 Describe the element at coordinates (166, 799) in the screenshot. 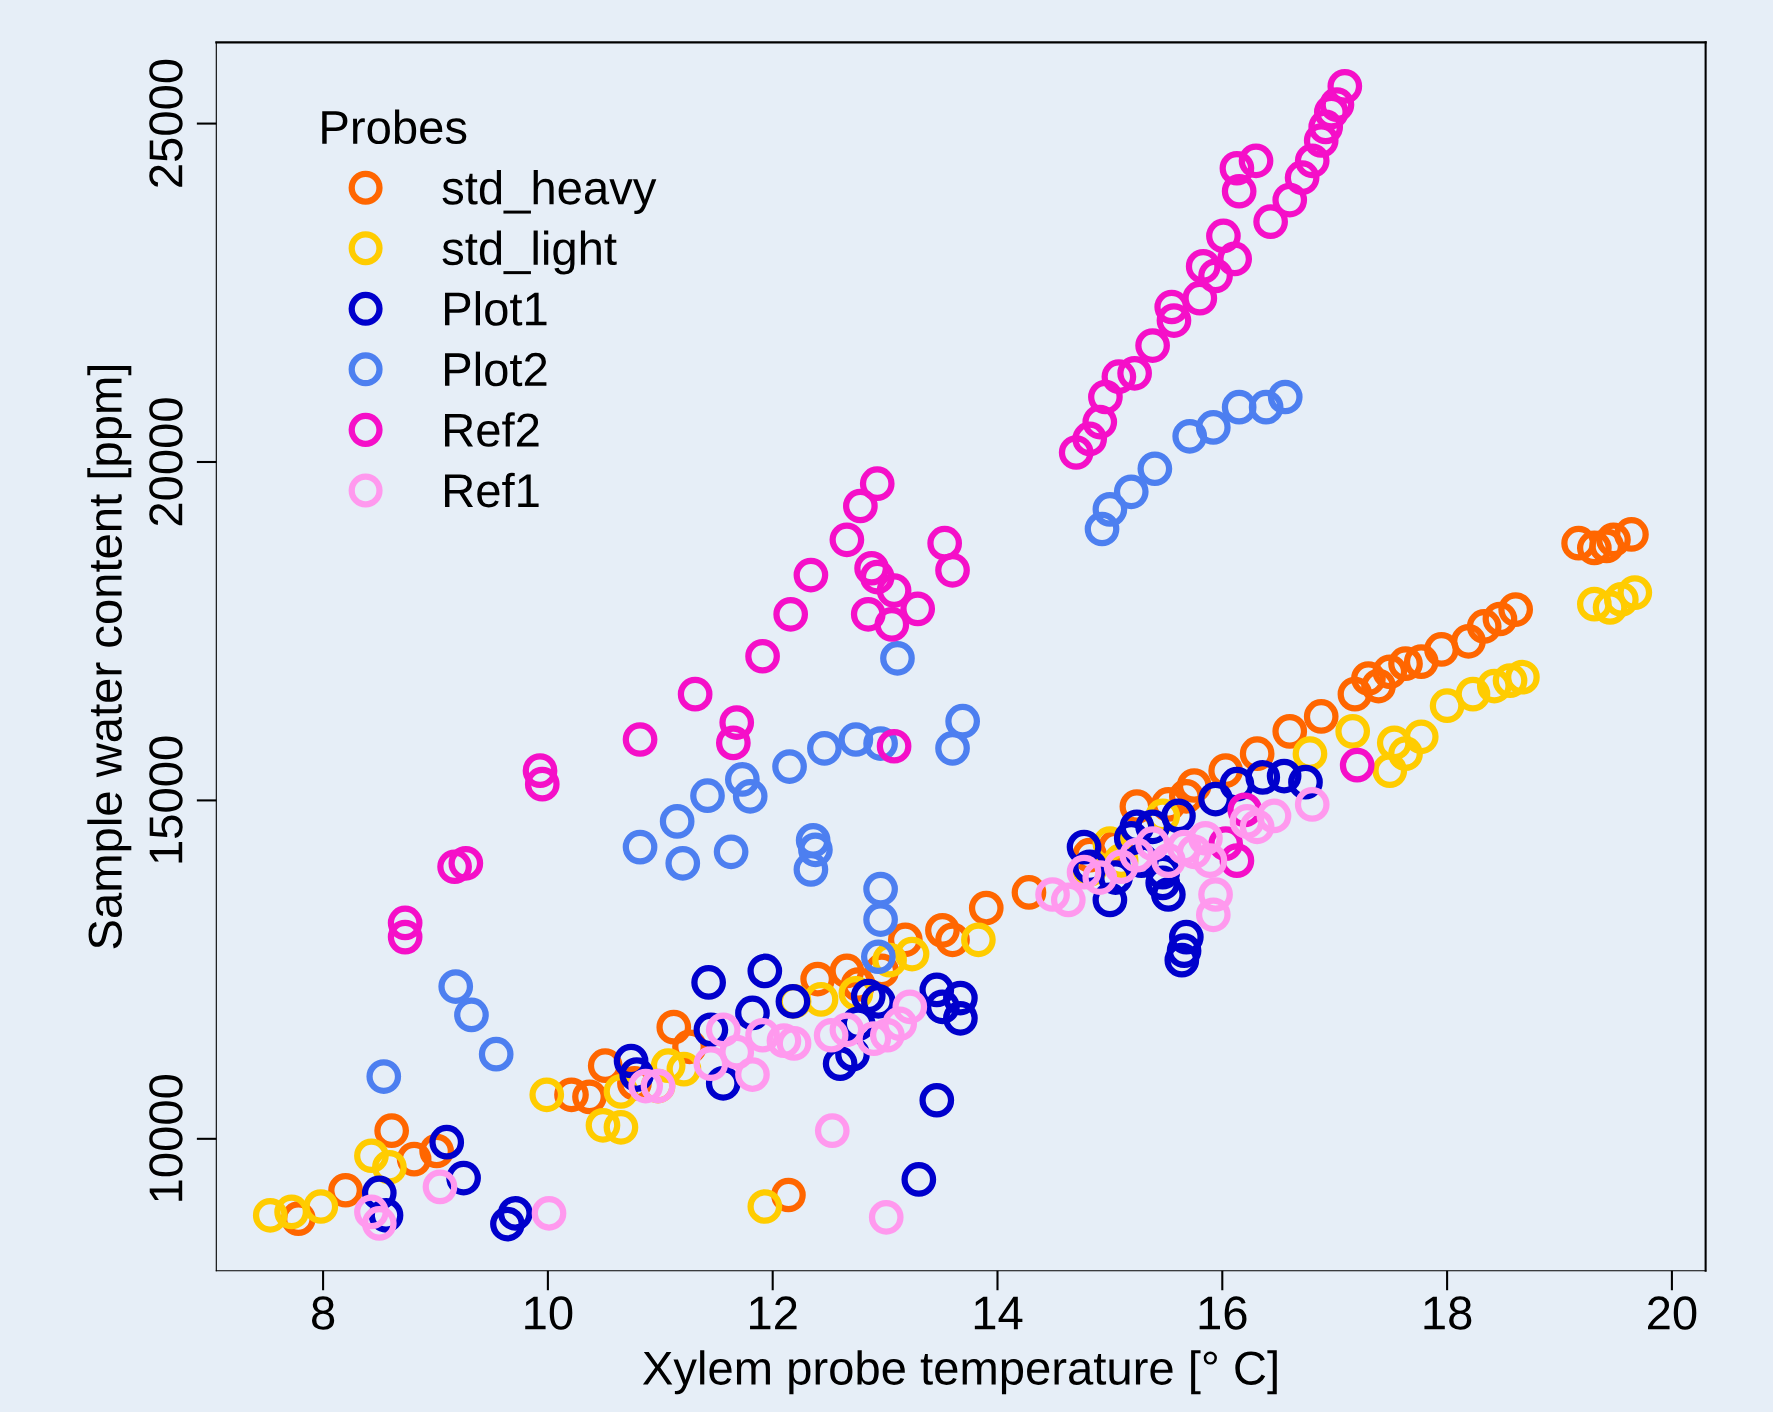

I see `y-tick-label: 15000` at that location.